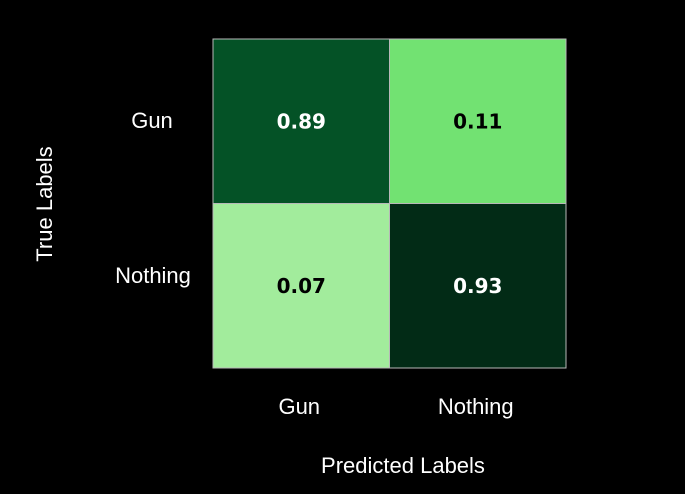 The image size is (685, 494). I want to click on heatmap-cell-nothing-nothing, so click(478, 286).